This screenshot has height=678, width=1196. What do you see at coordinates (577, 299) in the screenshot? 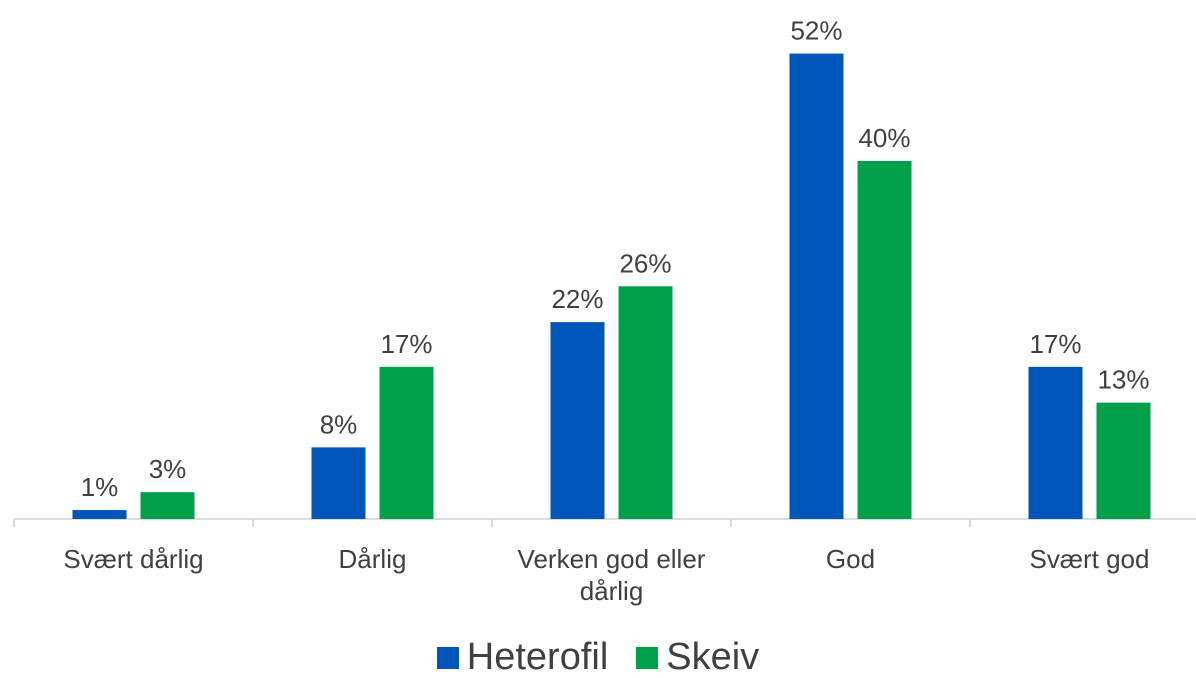
I see `data-label: 22%` at bounding box center [577, 299].